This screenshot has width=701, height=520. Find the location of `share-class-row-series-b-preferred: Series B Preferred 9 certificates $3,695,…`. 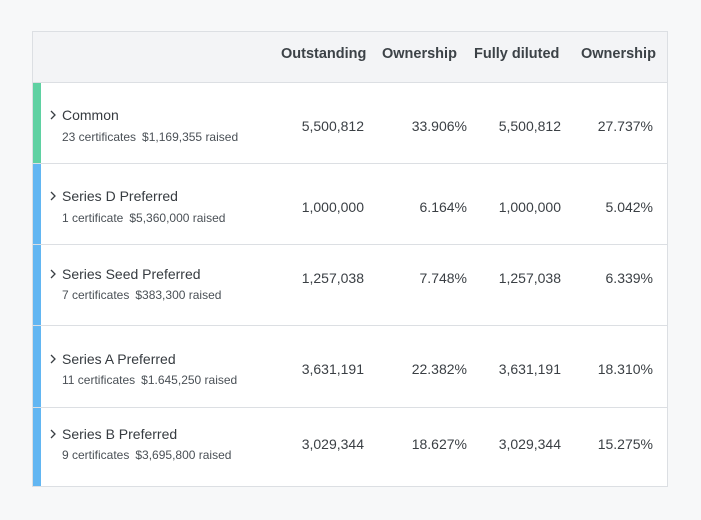

share-class-row-series-b-preferred: Series B Preferred 9 certificates $3,695,… is located at coordinates (350, 447).